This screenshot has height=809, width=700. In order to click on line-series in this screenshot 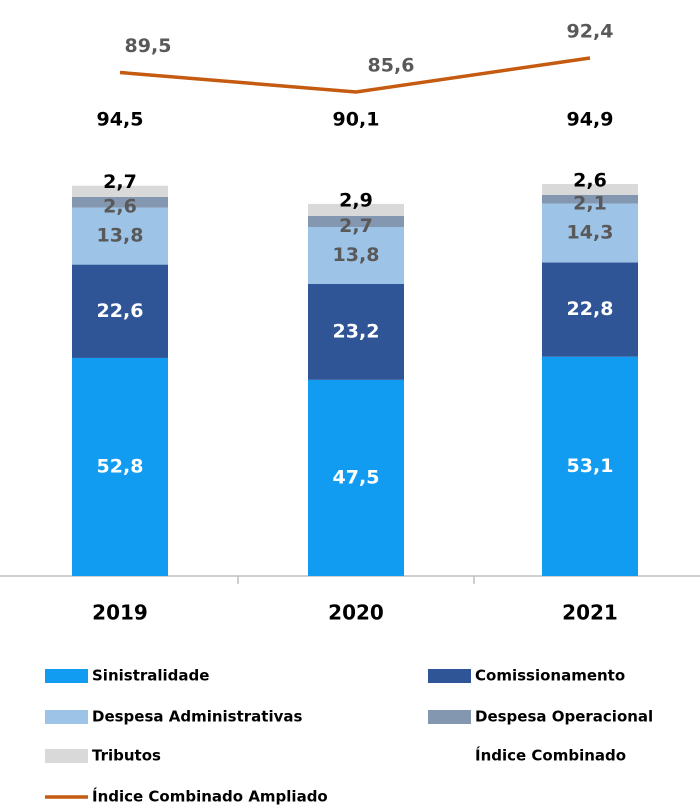, I will do `click(355, 75)`.